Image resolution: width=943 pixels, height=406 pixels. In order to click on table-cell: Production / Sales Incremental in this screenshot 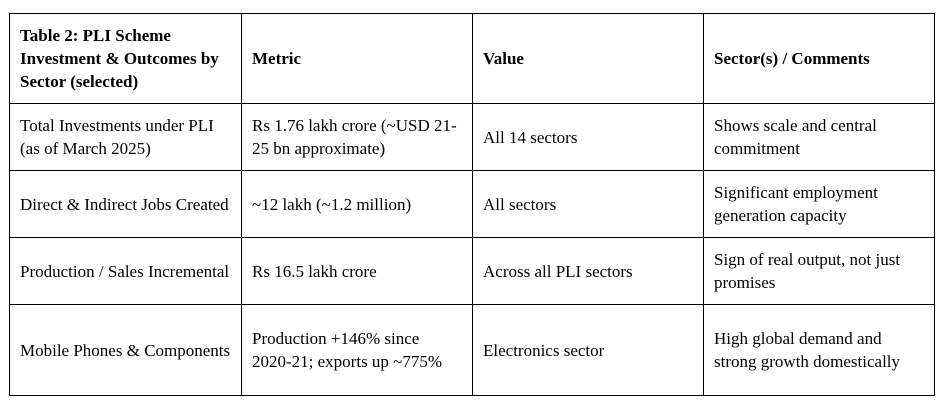, I will do `click(125, 271)`.